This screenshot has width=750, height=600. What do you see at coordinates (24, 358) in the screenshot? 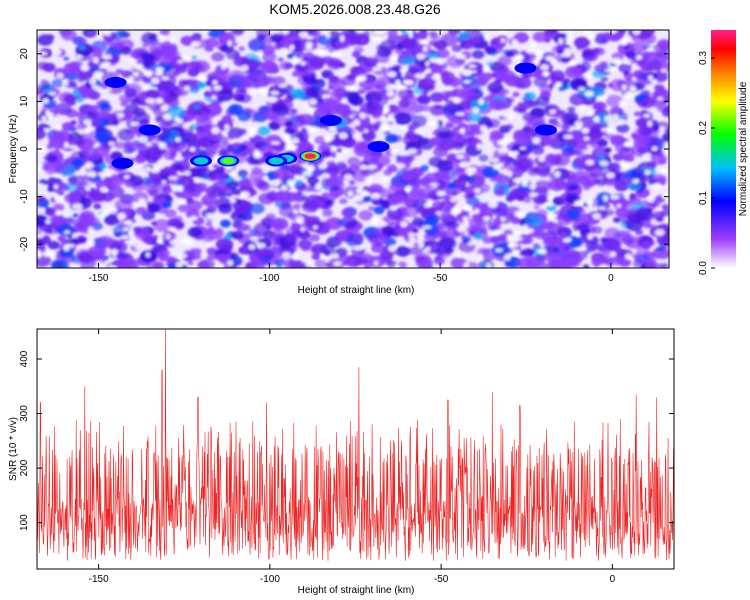
I see `y-tick-label: 400` at bounding box center [24, 358].